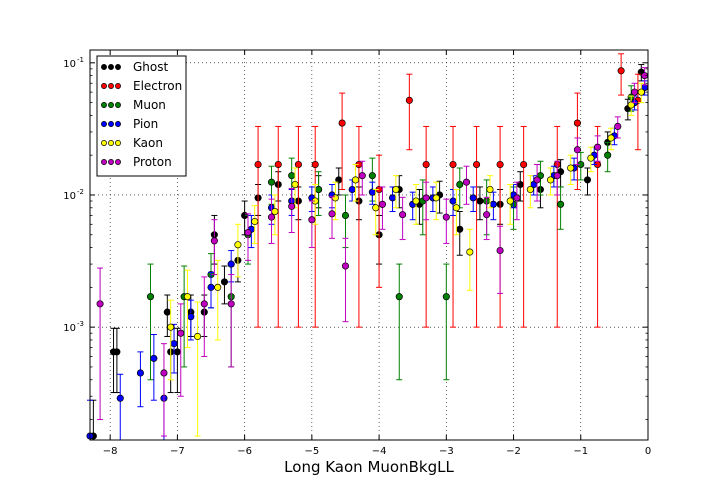  I want to click on legend-item-electron: Electron, so click(141, 86).